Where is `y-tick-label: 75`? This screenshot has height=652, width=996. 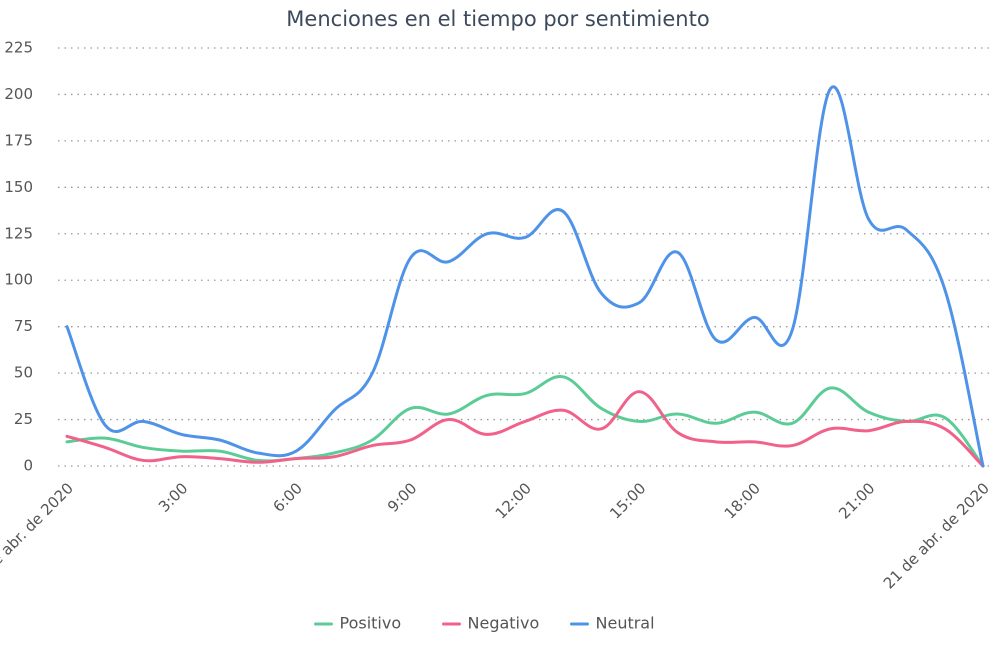 y-tick-label: 75 is located at coordinates (23, 326).